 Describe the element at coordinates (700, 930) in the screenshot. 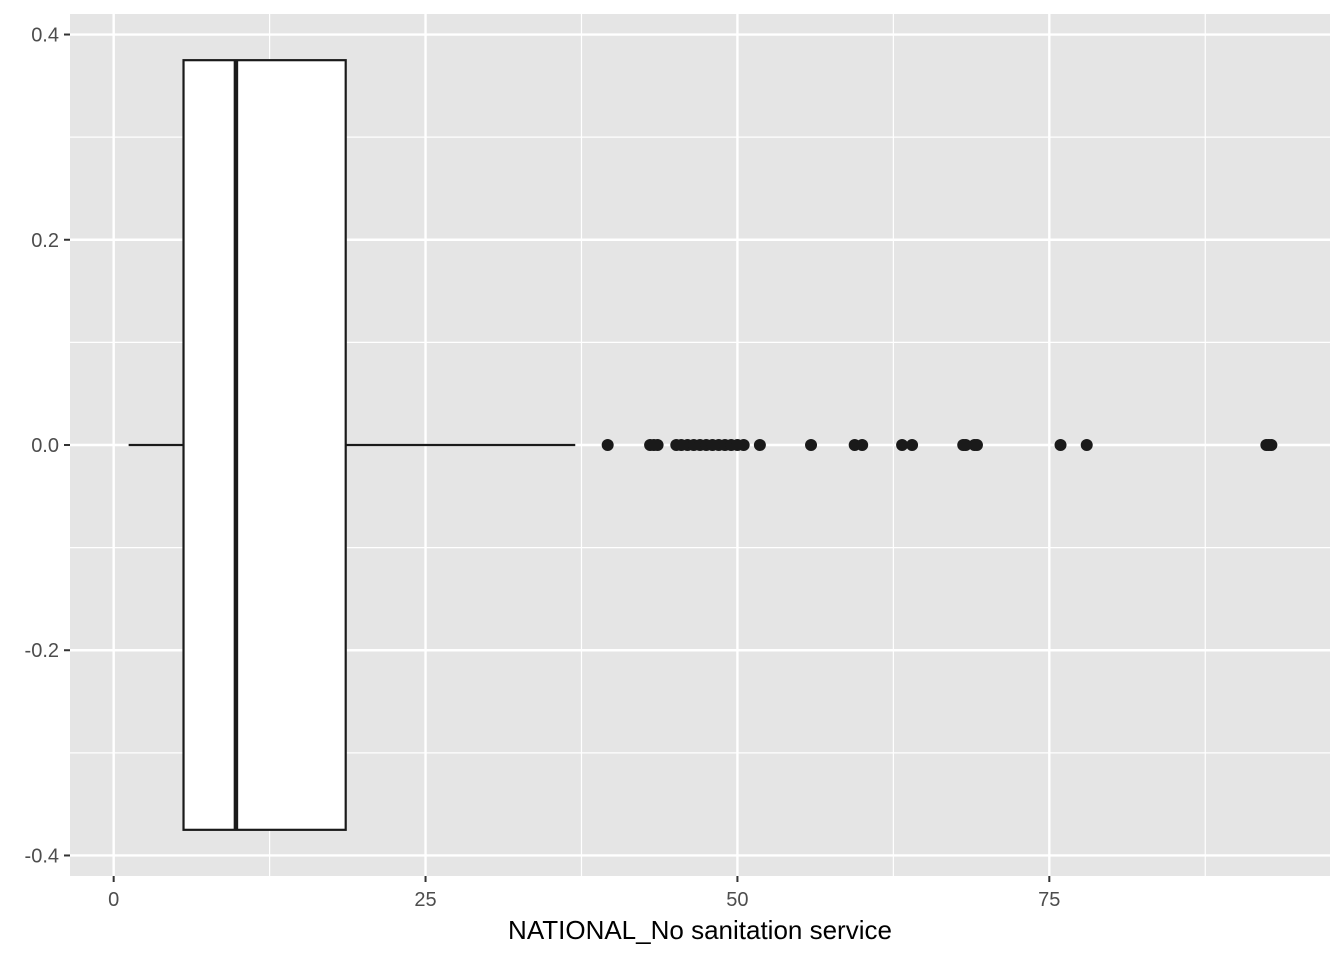

I see `x-axis-title: NATIONAL_No sanitation service` at that location.